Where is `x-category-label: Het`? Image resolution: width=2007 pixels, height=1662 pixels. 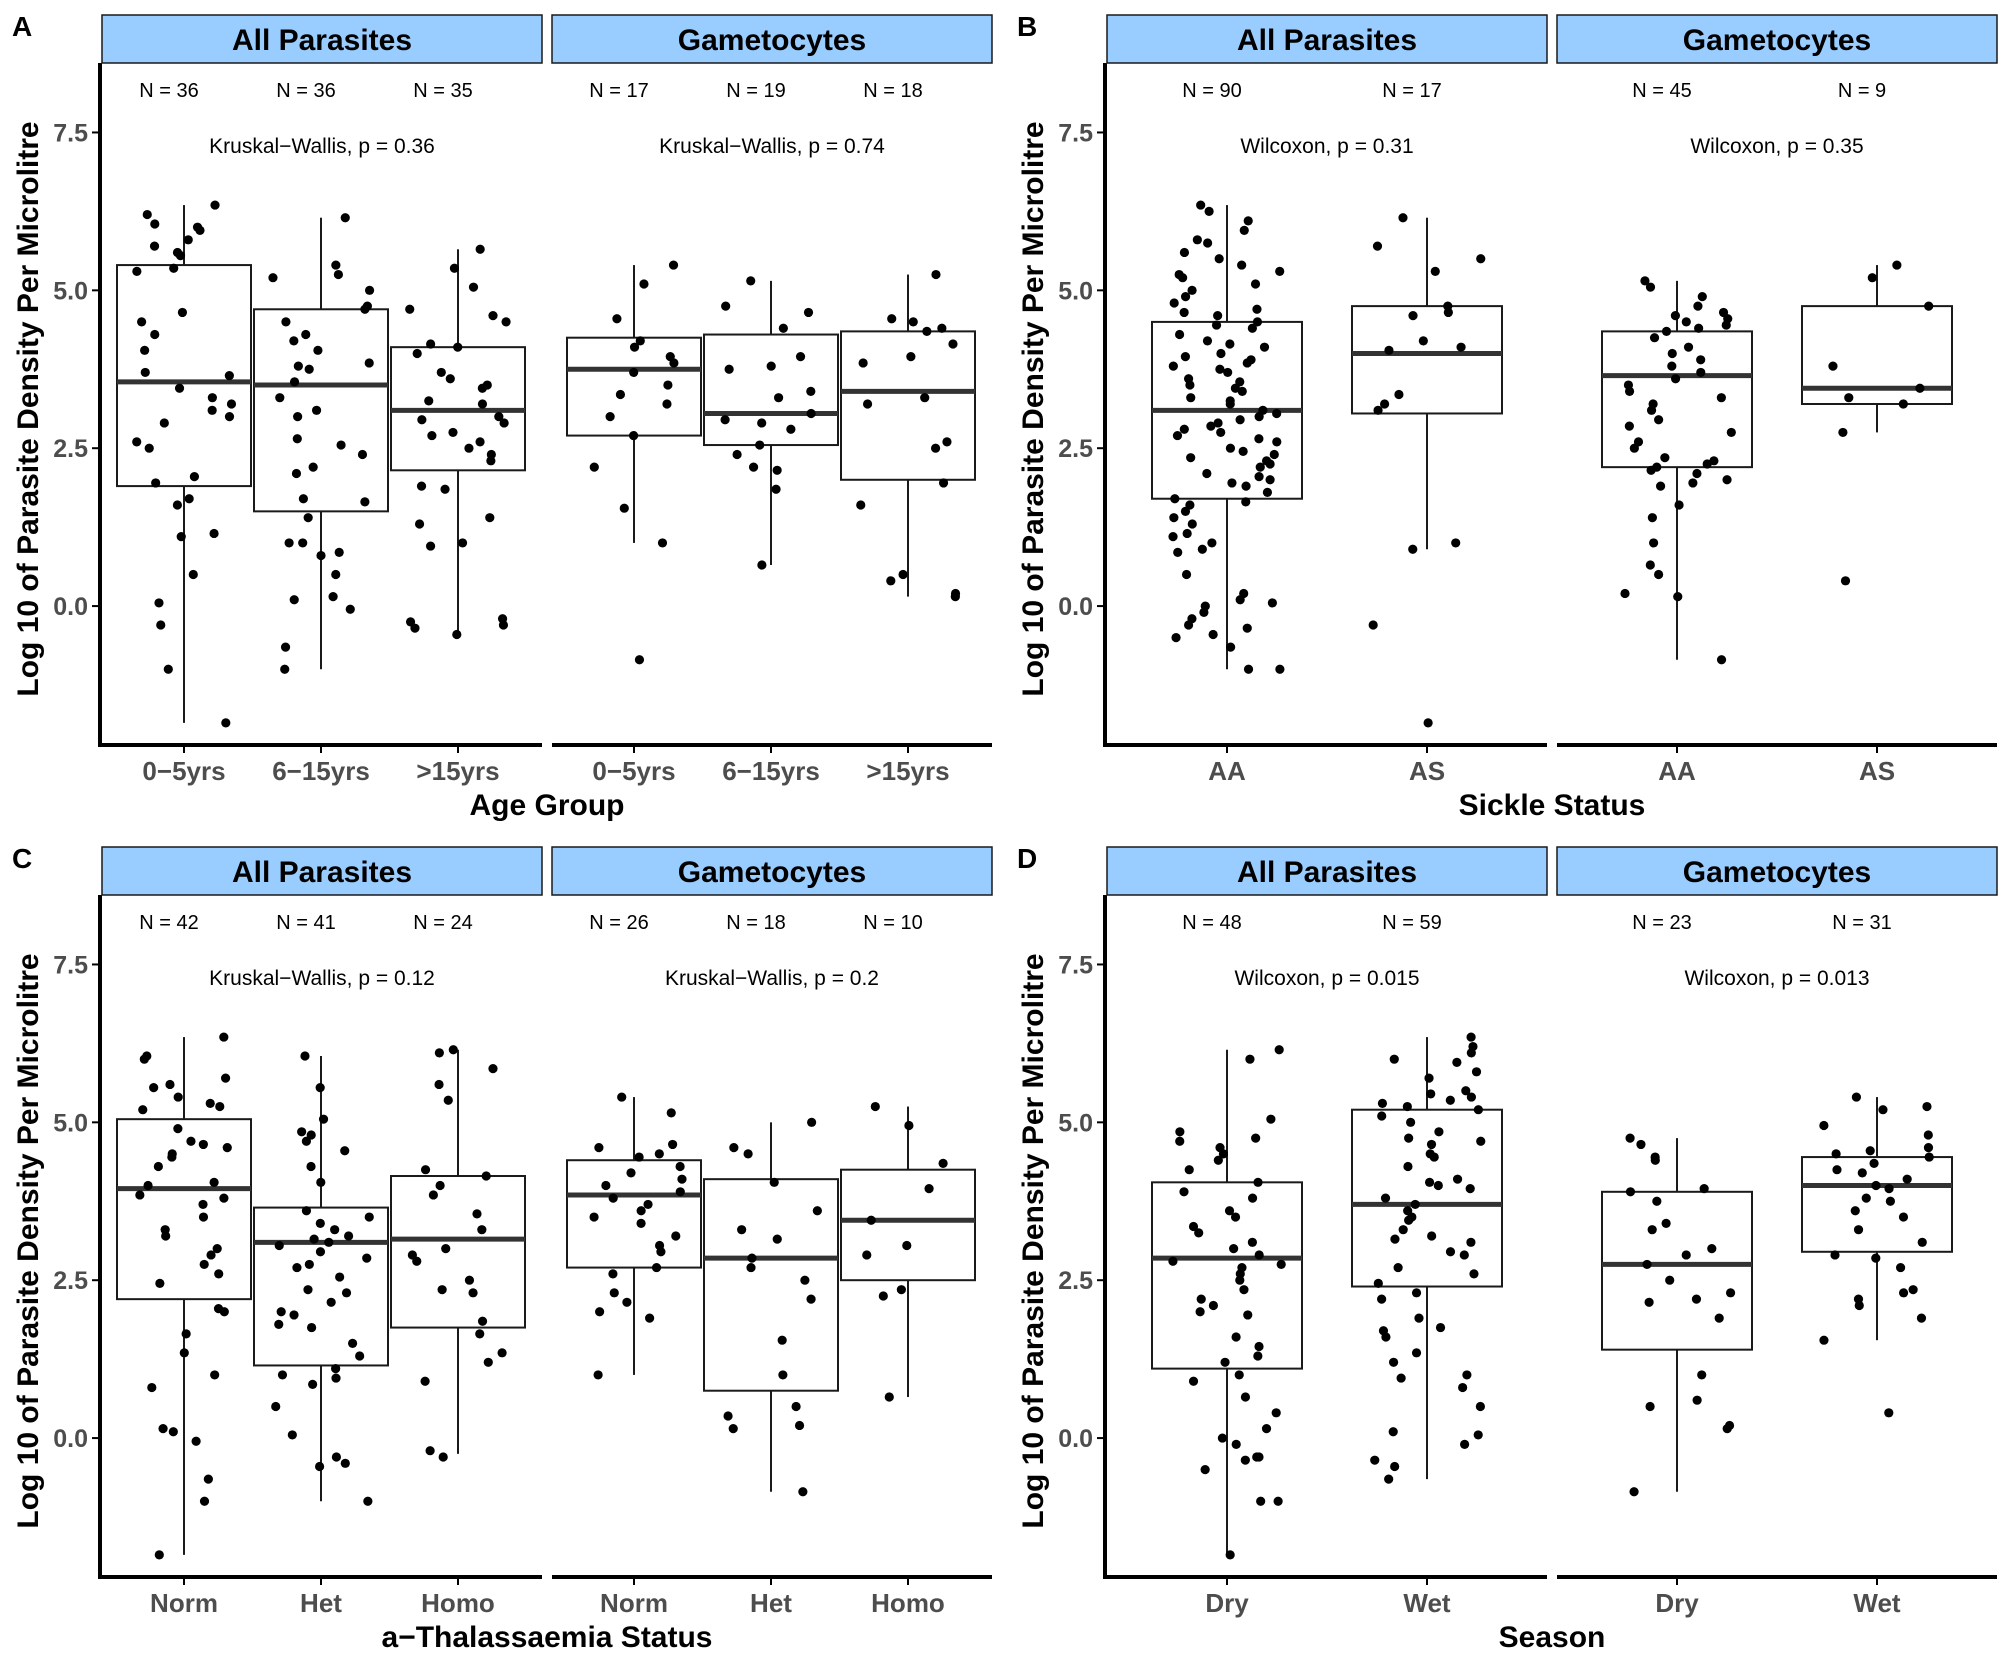
x-category-label: Het is located at coordinates (771, 1603).